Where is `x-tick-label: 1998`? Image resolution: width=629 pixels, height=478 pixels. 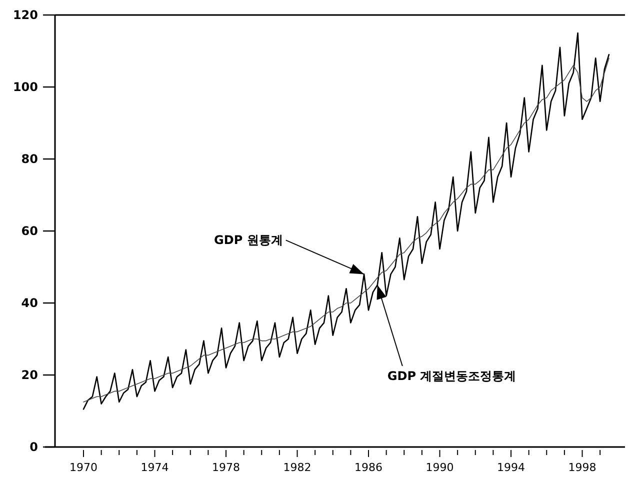
x-tick-label: 1998 is located at coordinates (582, 467).